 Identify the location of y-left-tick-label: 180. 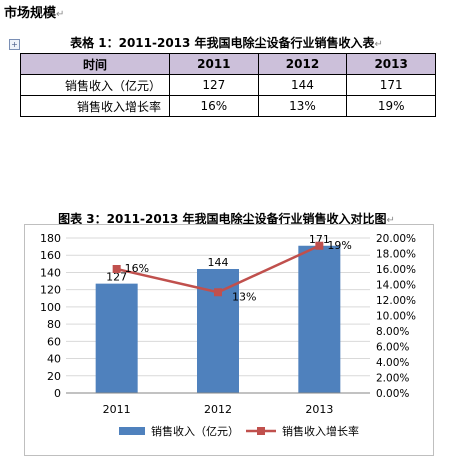
(50, 238).